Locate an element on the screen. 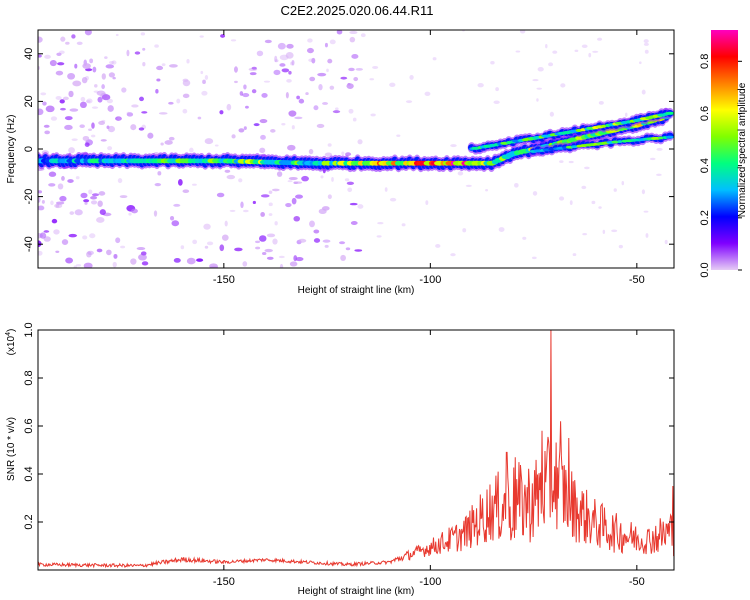 The height and width of the screenshot is (600, 750). snr-y-tick-label: 1.0 is located at coordinates (29, 329).